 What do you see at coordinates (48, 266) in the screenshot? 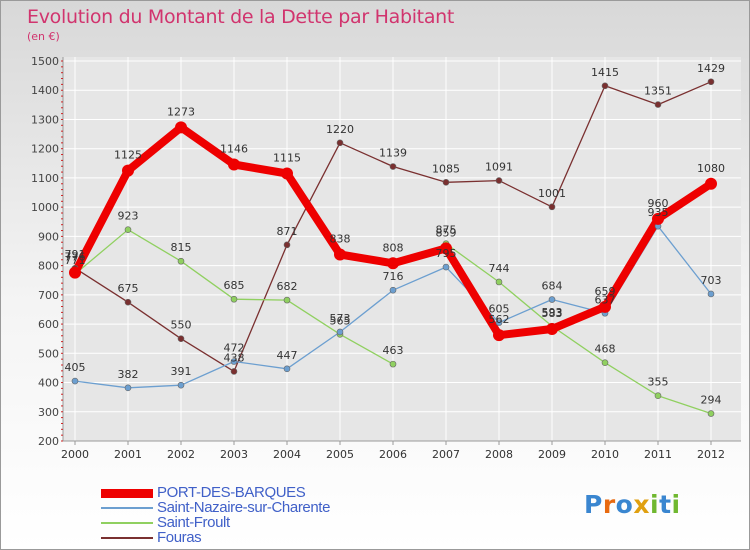
I see `y-tick-label: 800` at bounding box center [48, 266].